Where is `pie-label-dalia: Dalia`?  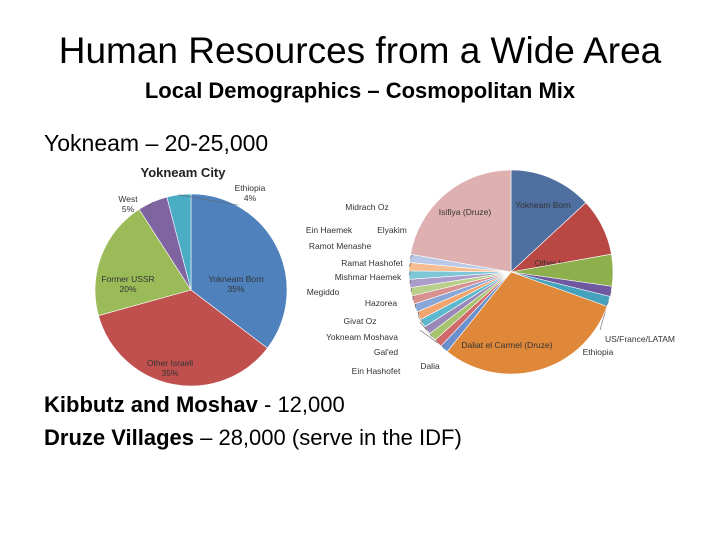 pie-label-dalia: Dalia is located at coordinates (430, 366).